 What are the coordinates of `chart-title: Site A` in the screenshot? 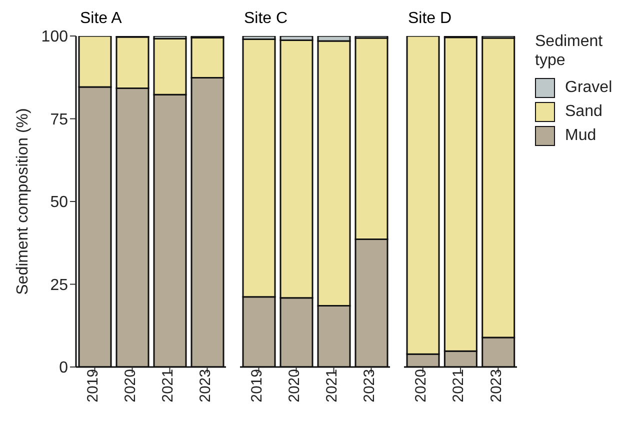 It's located at (101, 19).